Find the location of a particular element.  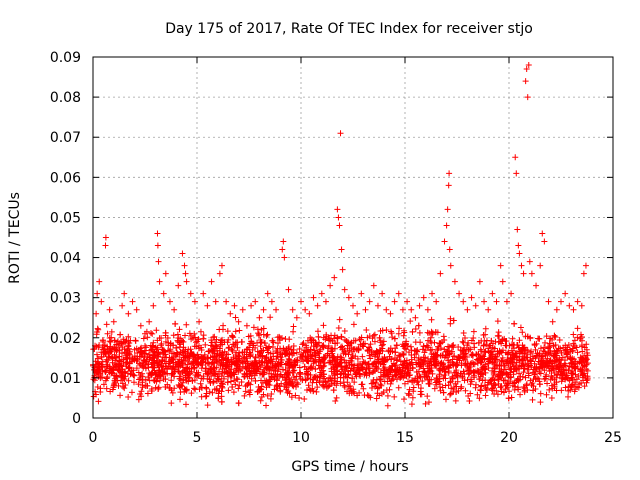

x-tick-label: 5 is located at coordinates (197, 438).